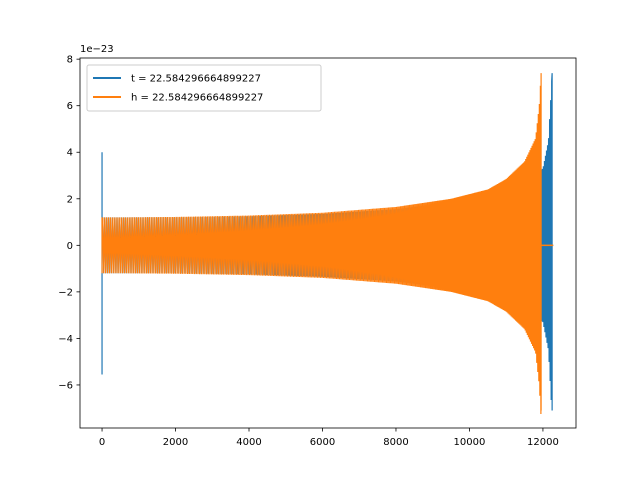 The height and width of the screenshot is (480, 640). Describe the element at coordinates (70, 153) in the screenshot. I see `y-tick-label: 4` at that location.